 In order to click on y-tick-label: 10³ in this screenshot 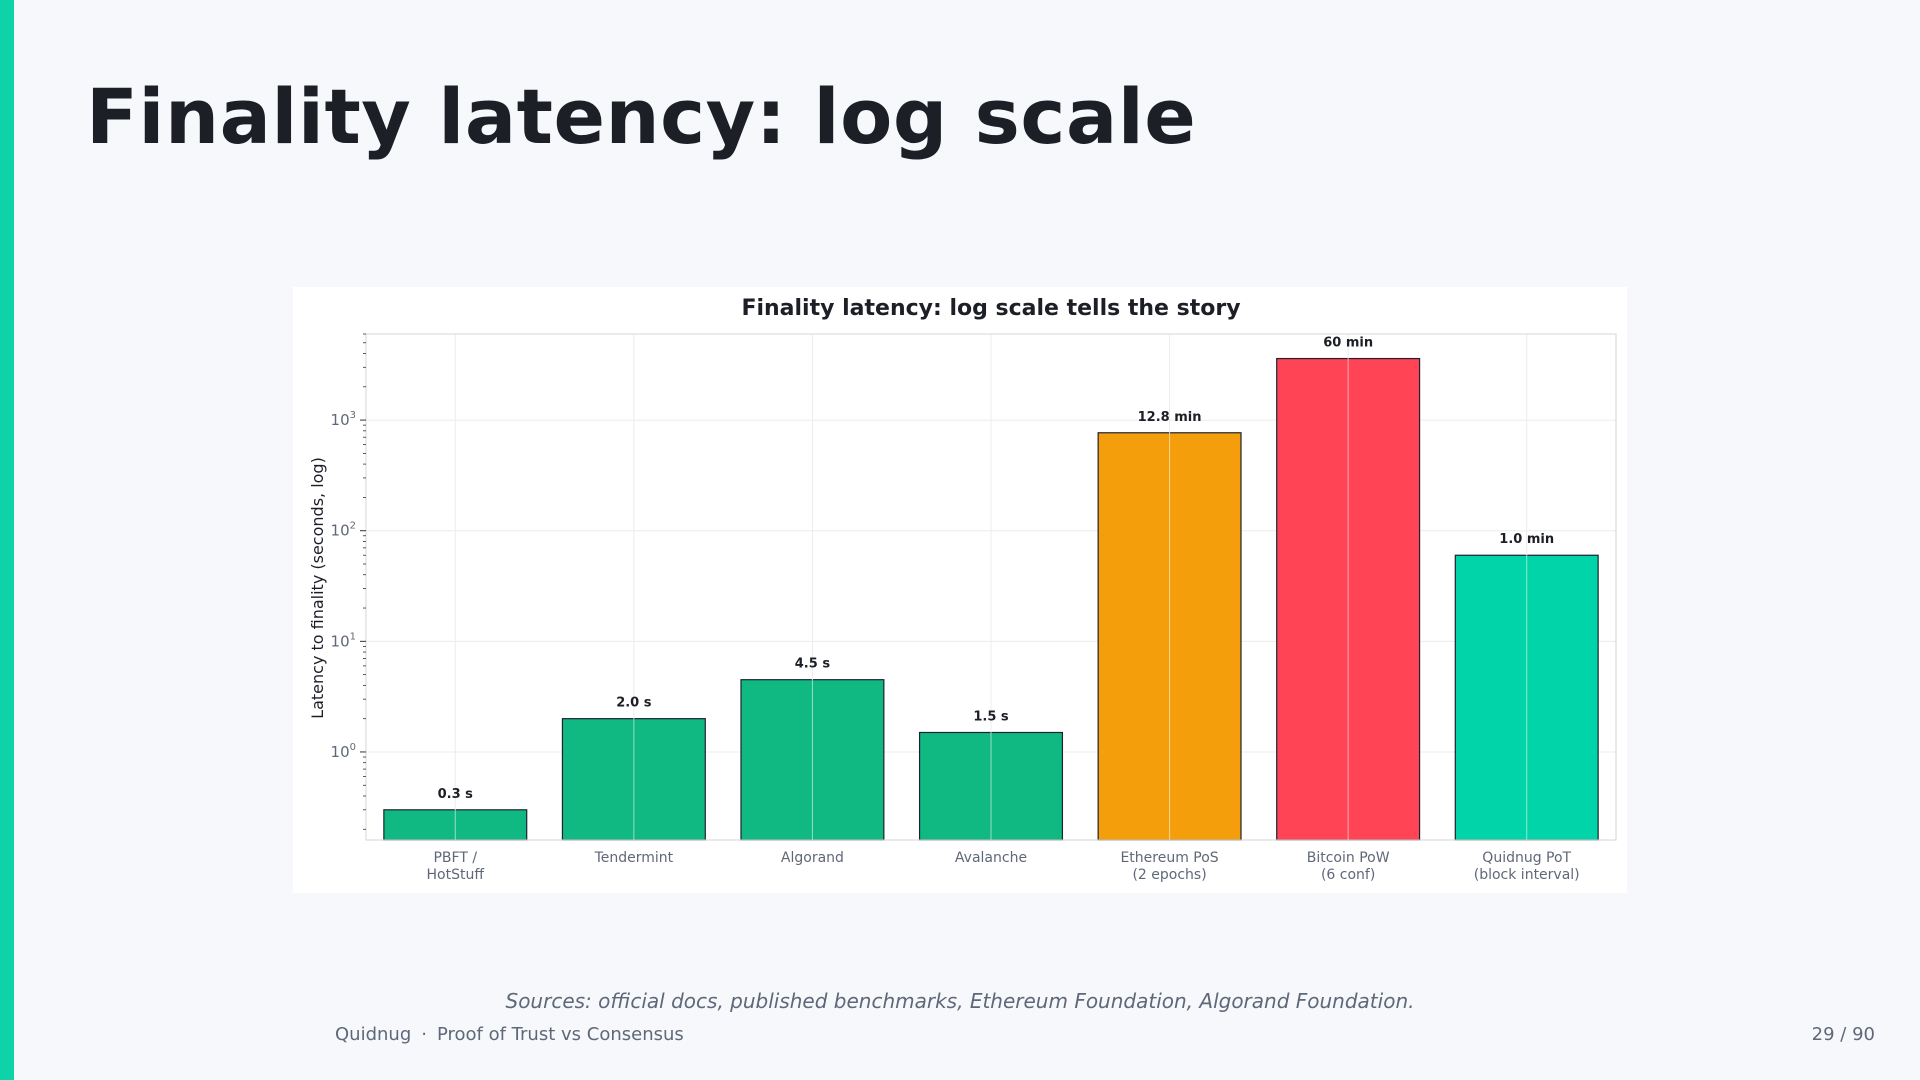, I will do `click(343, 419)`.